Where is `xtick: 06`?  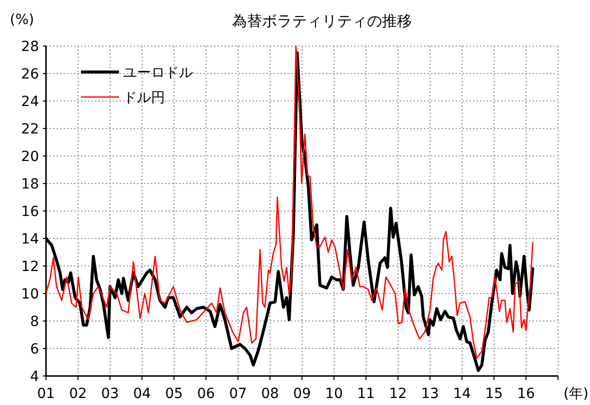
xtick: 06 is located at coordinates (206, 394).